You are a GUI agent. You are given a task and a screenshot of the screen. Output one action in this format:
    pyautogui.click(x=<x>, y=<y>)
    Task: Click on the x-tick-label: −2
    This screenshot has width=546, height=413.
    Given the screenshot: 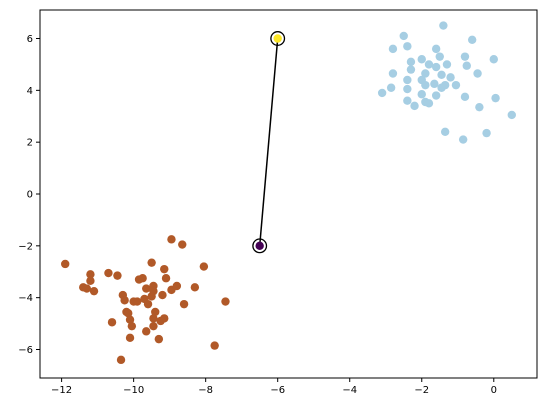 What is the action you would take?
    pyautogui.click(x=421, y=390)
    